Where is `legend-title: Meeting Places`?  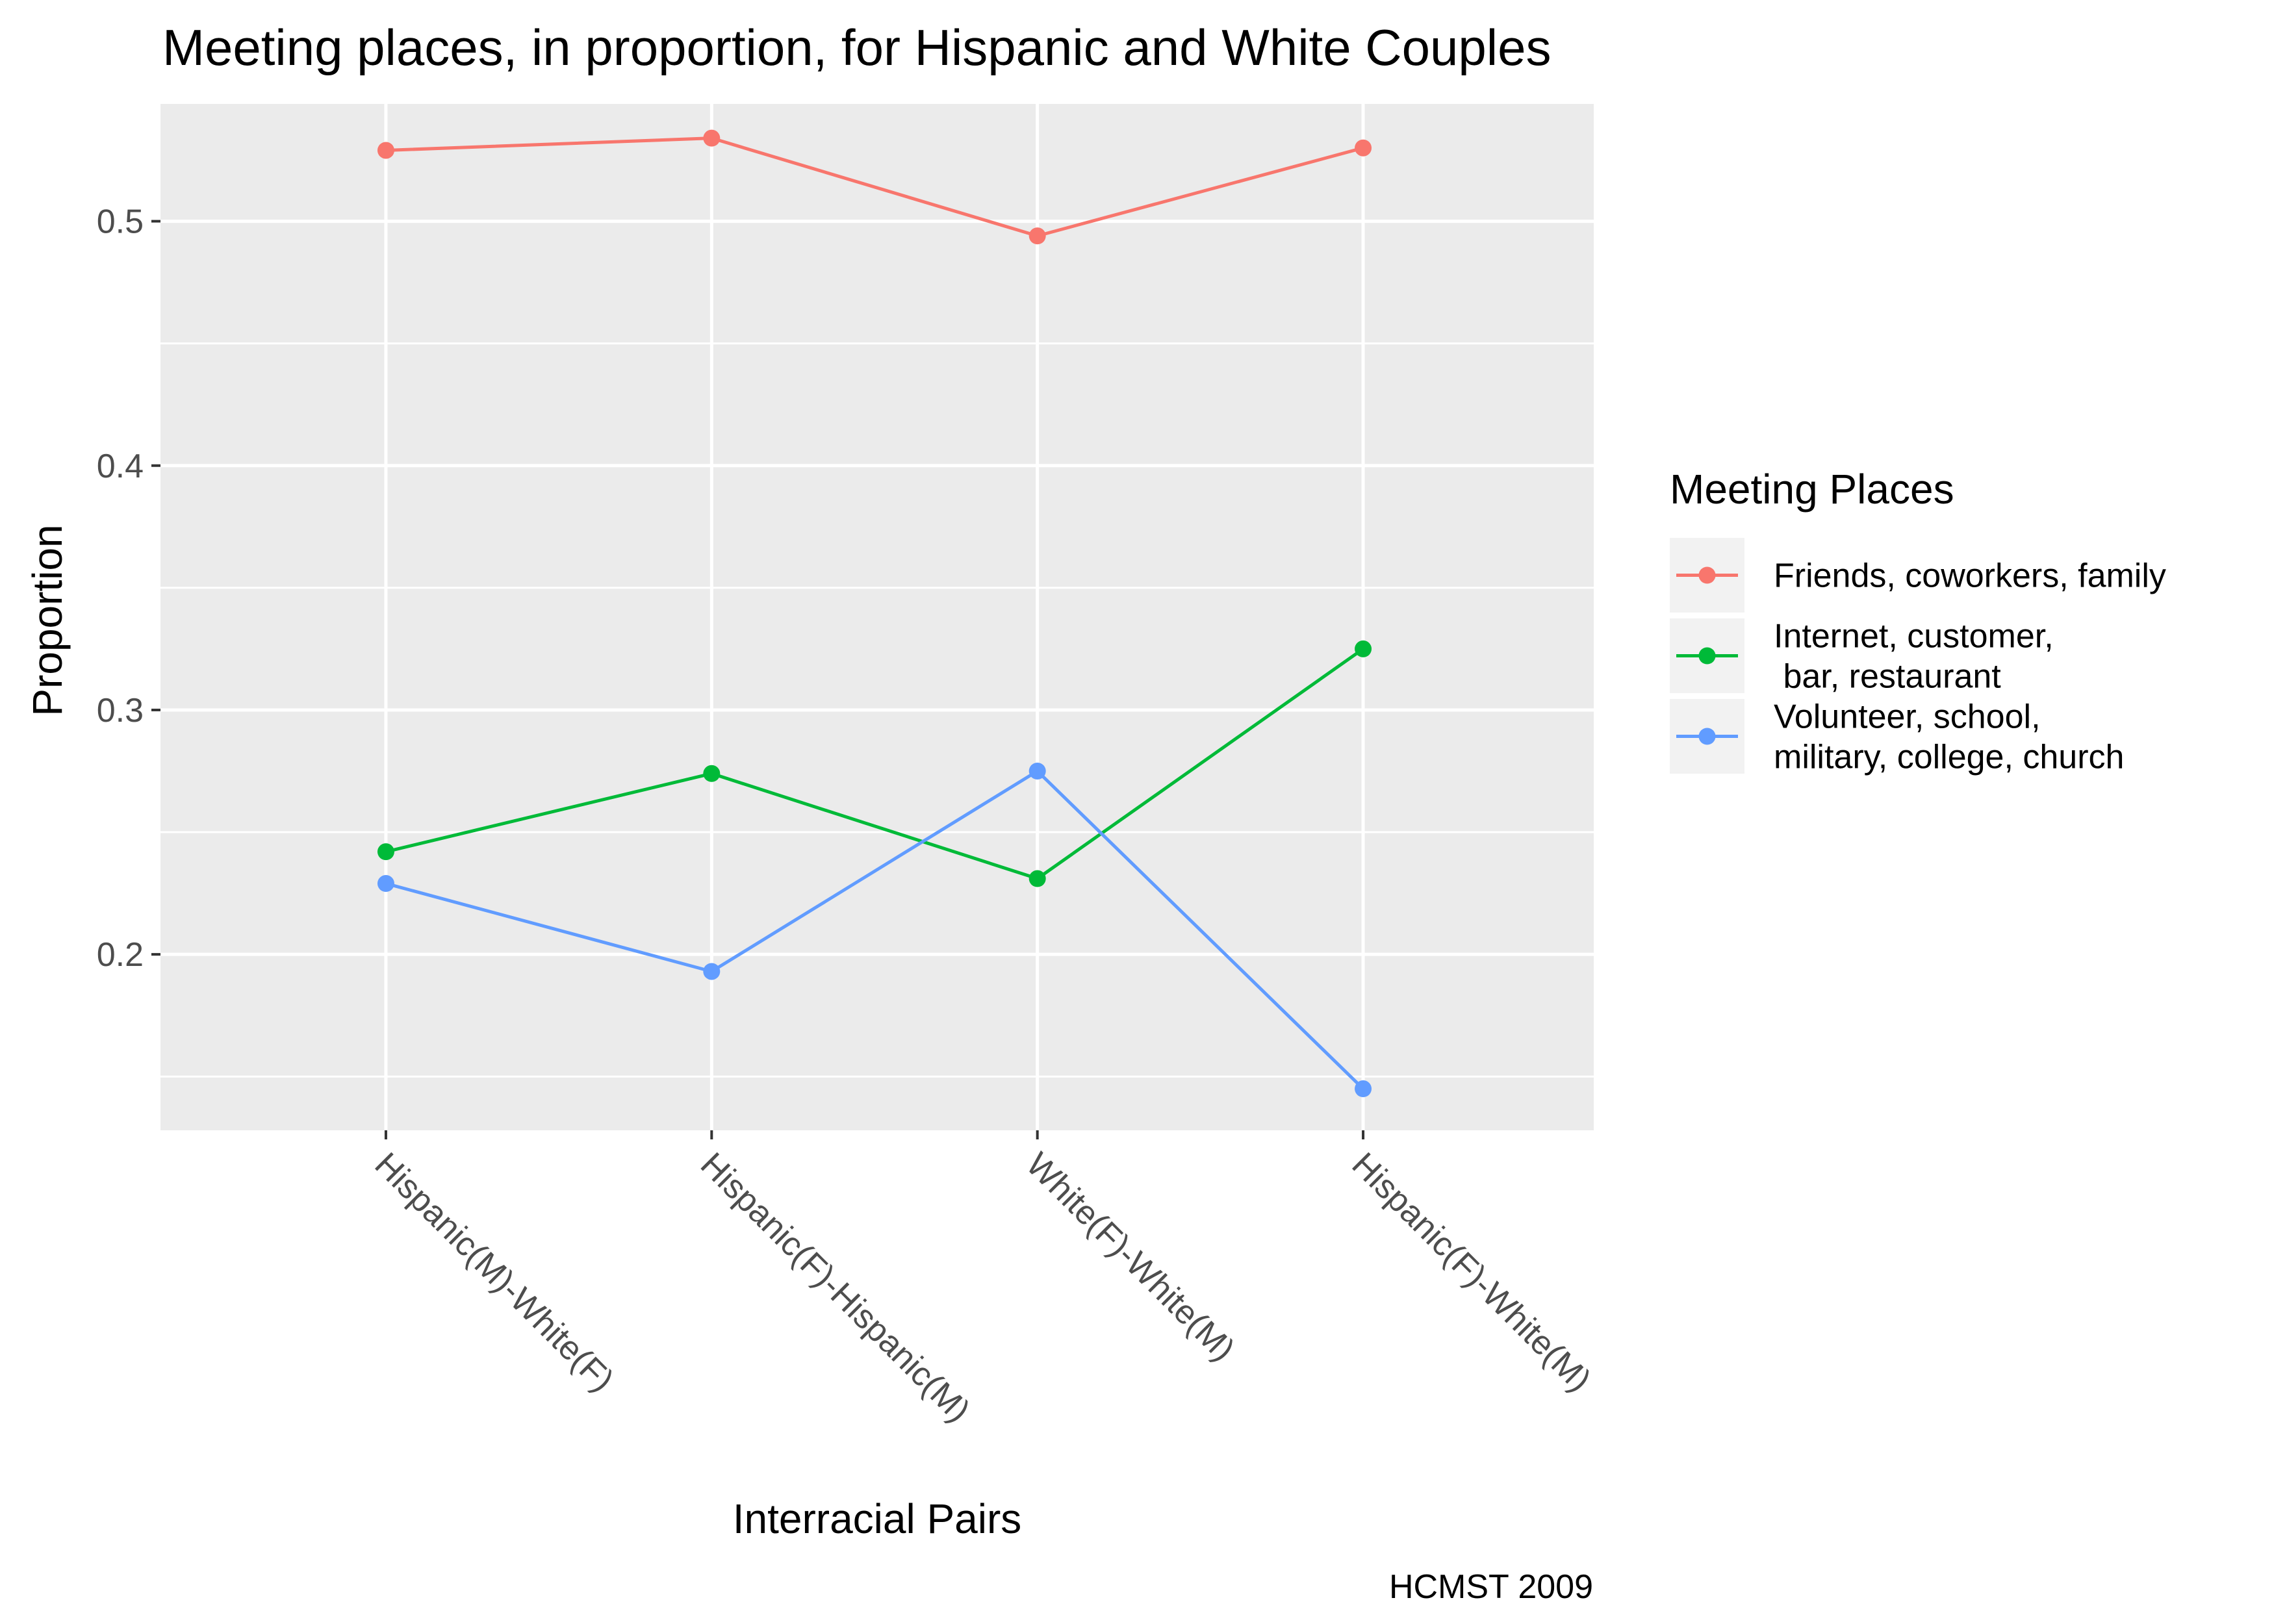
legend-title: Meeting Places is located at coordinates (1812, 489).